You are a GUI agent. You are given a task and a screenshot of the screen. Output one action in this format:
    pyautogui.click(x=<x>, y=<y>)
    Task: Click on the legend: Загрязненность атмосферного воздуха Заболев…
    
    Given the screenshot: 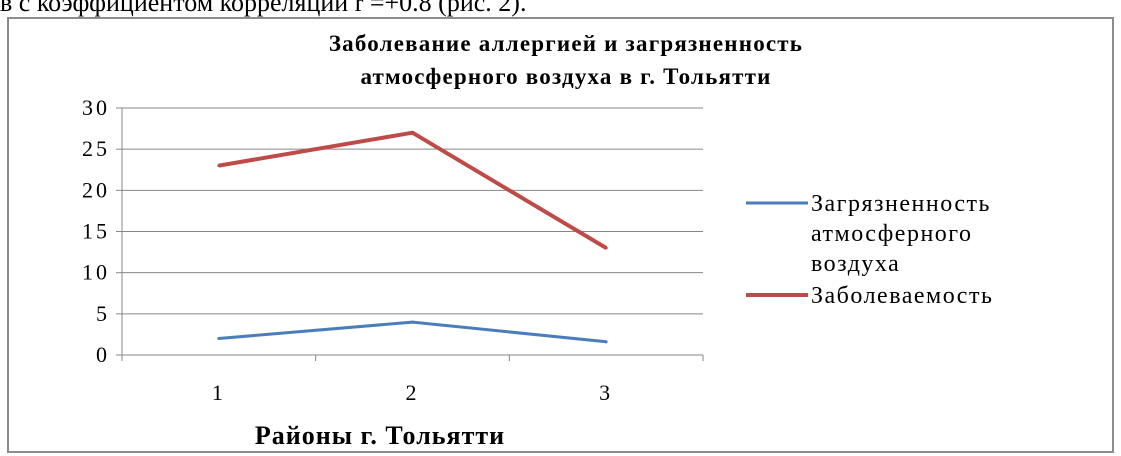 What is the action you would take?
    pyautogui.click(x=869, y=250)
    